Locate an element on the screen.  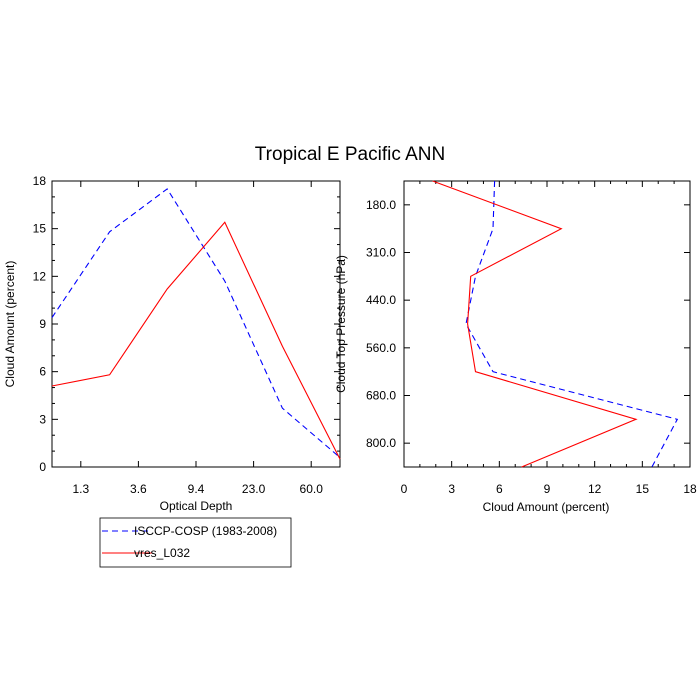
legend: ISCCP-COSP (1983-2008) vres_L032 is located at coordinates (195, 542).